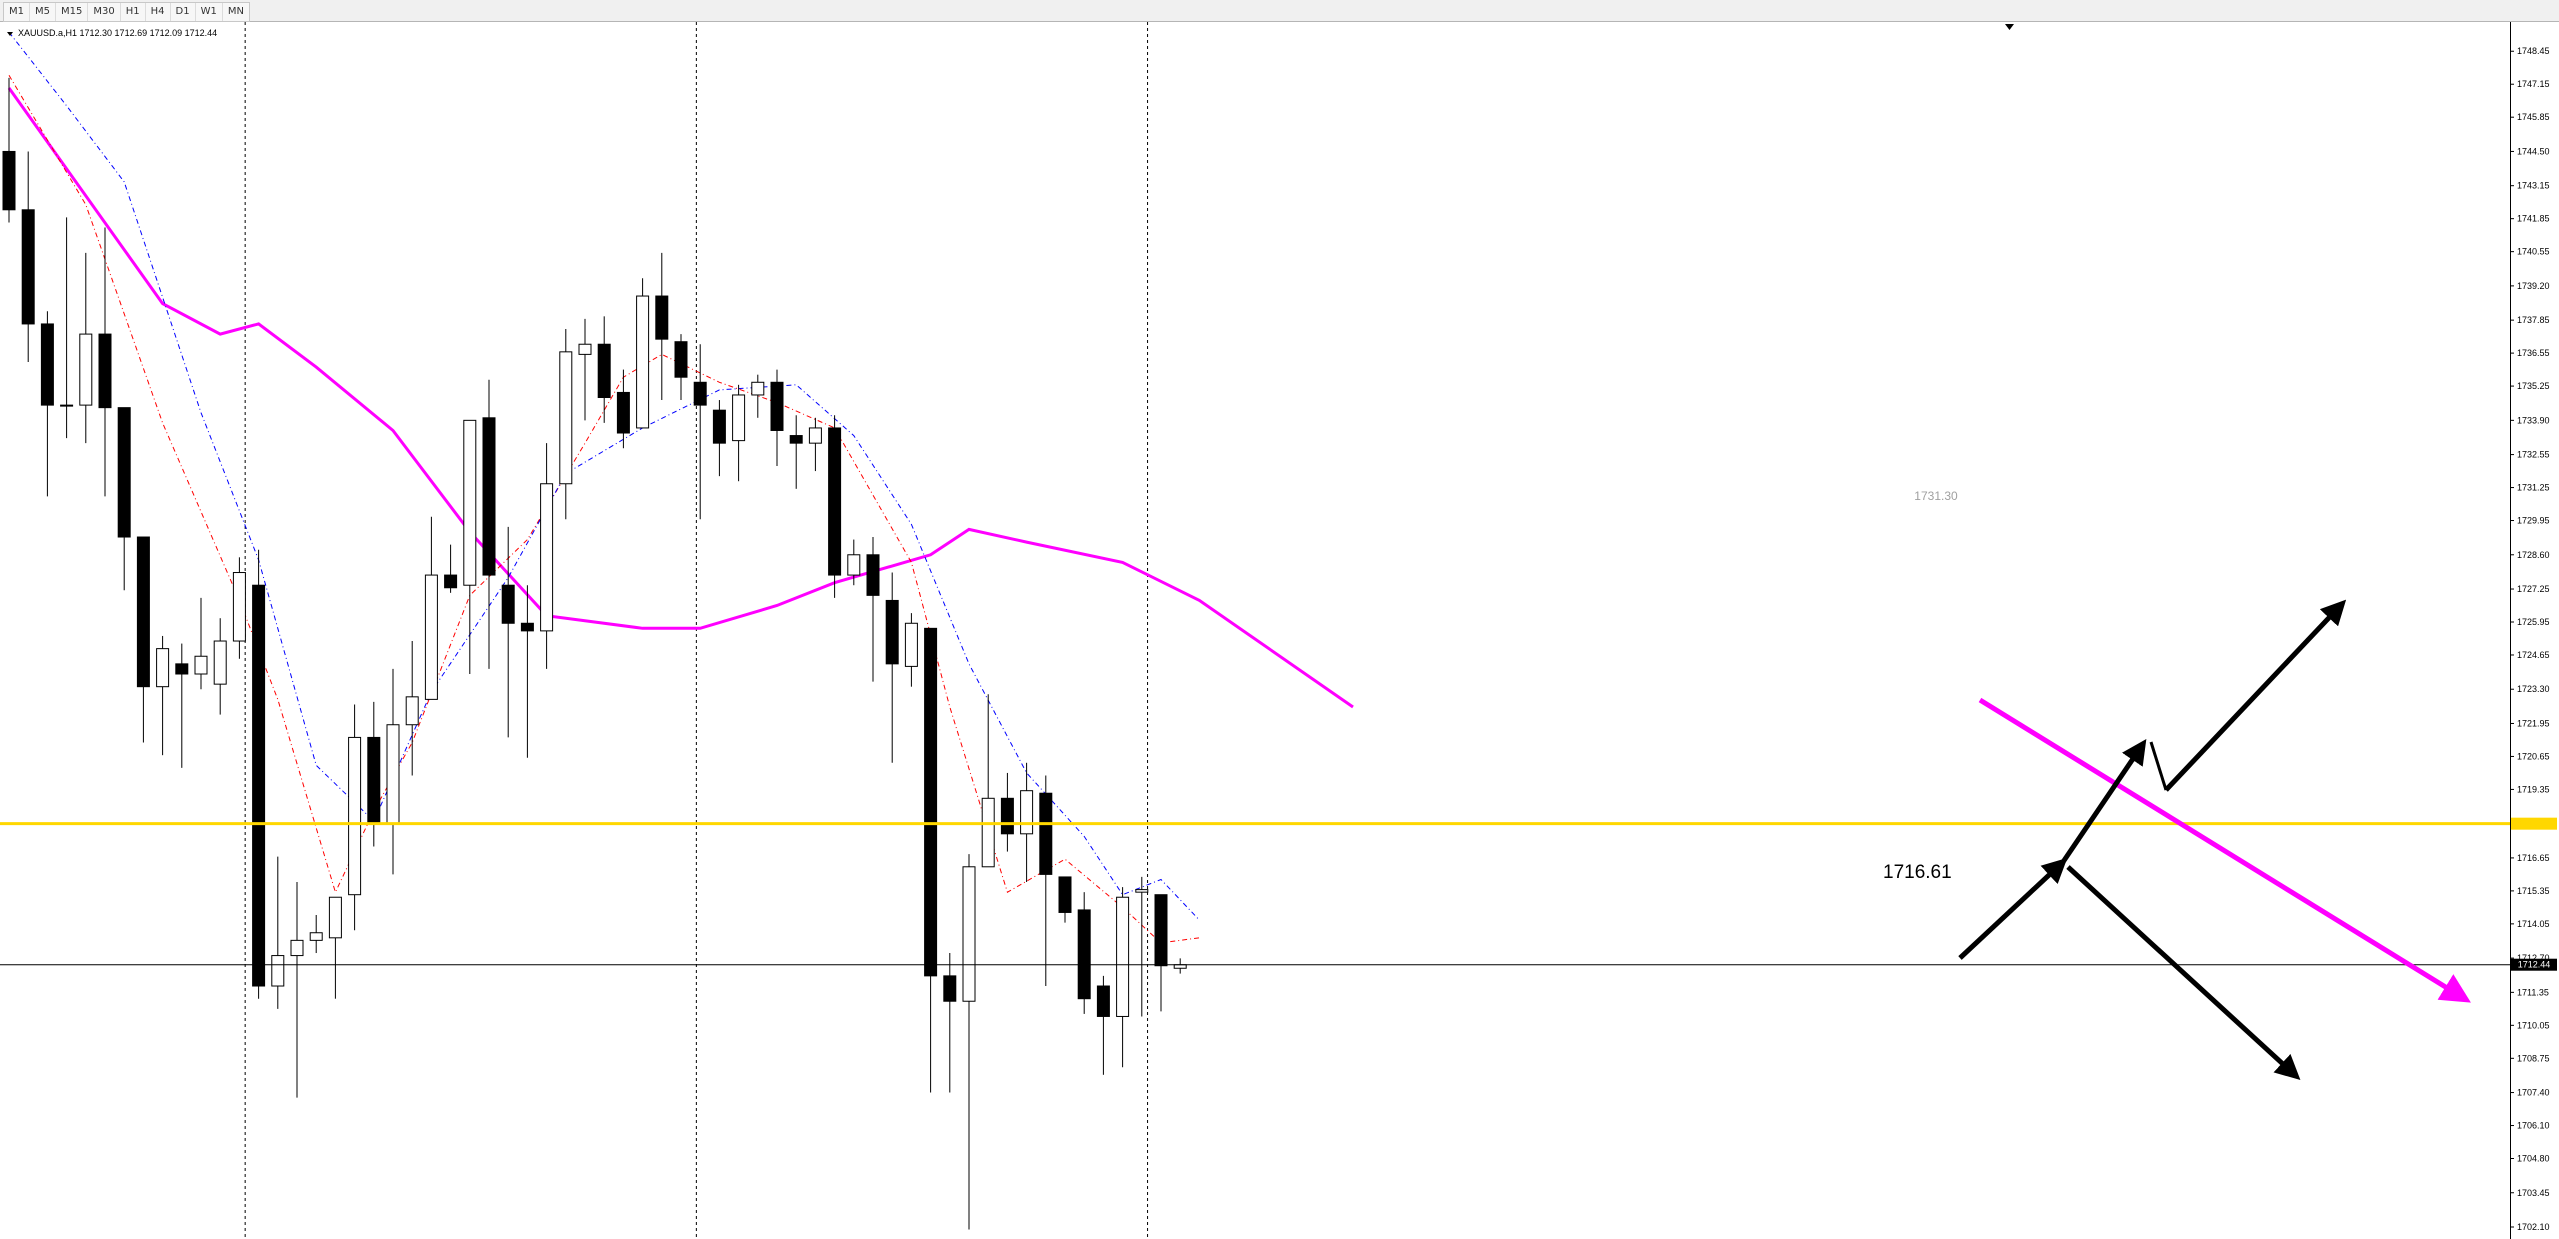 The image size is (2559, 1239). Describe the element at coordinates (10, 34) in the screenshot. I see `chart-menu-icon` at that location.